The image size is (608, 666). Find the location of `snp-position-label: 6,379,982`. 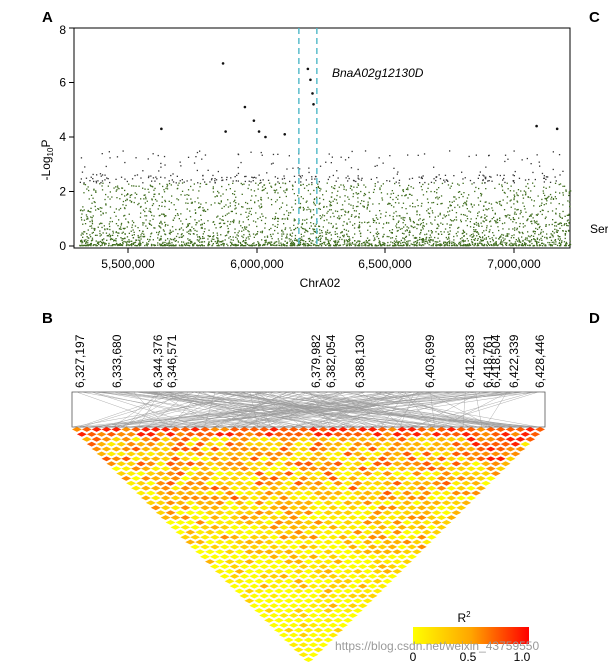

snp-position-label: 6,379,982 is located at coordinates (316, 361).